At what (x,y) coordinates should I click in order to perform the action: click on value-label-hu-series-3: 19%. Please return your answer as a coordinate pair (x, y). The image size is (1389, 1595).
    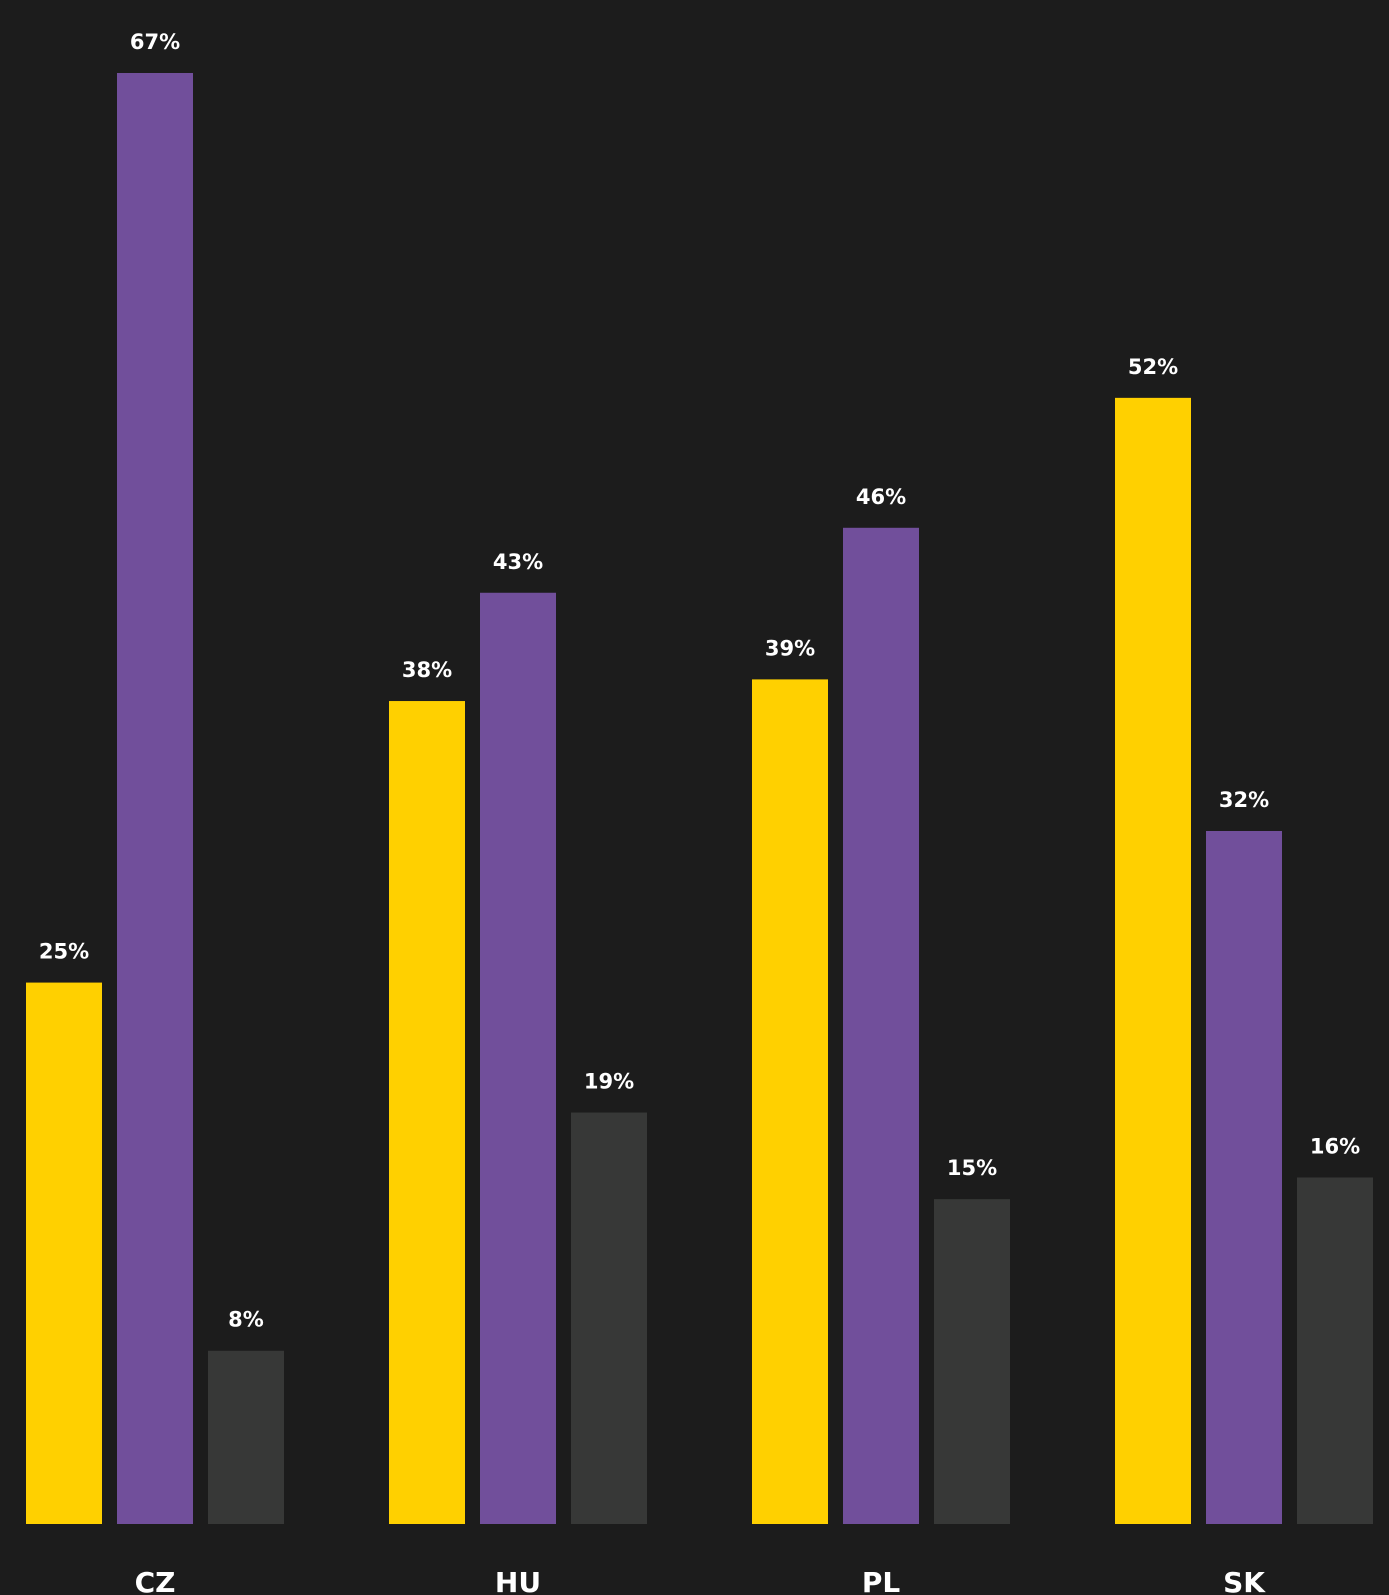
    Looking at the image, I should click on (609, 1082).